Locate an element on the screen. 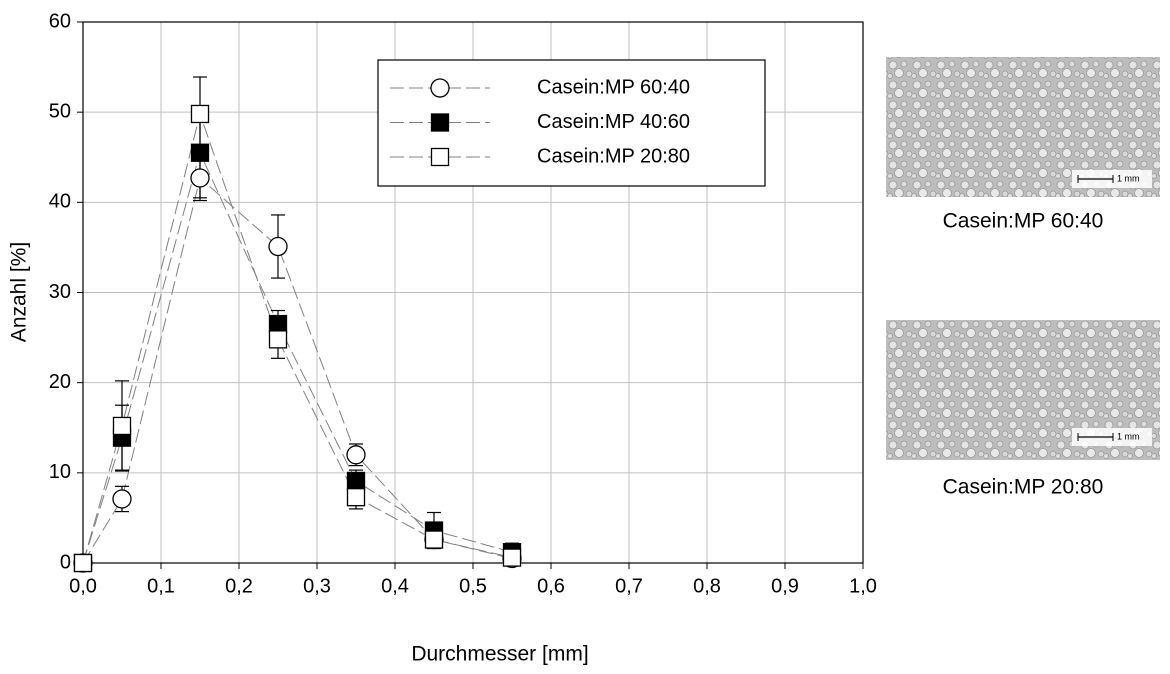 This screenshot has width=1170, height=674. x-tick-label: 0,9 is located at coordinates (785, 586).